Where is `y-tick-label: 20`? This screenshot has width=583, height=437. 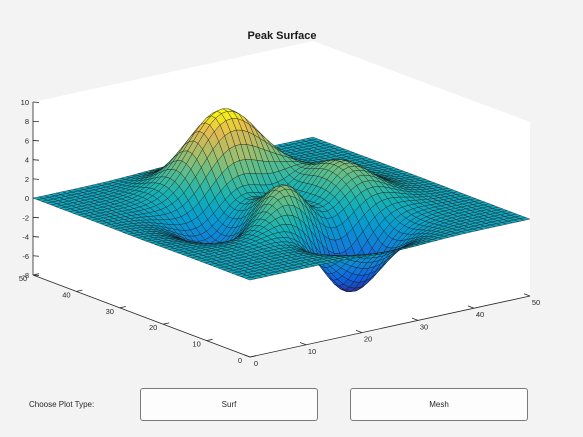 y-tick-label: 20 is located at coordinates (153, 327).